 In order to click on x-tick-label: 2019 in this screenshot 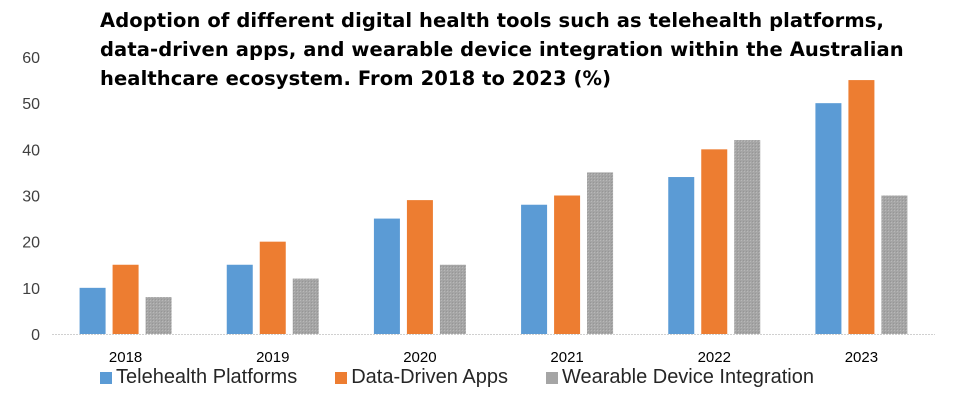, I will do `click(272, 357)`.